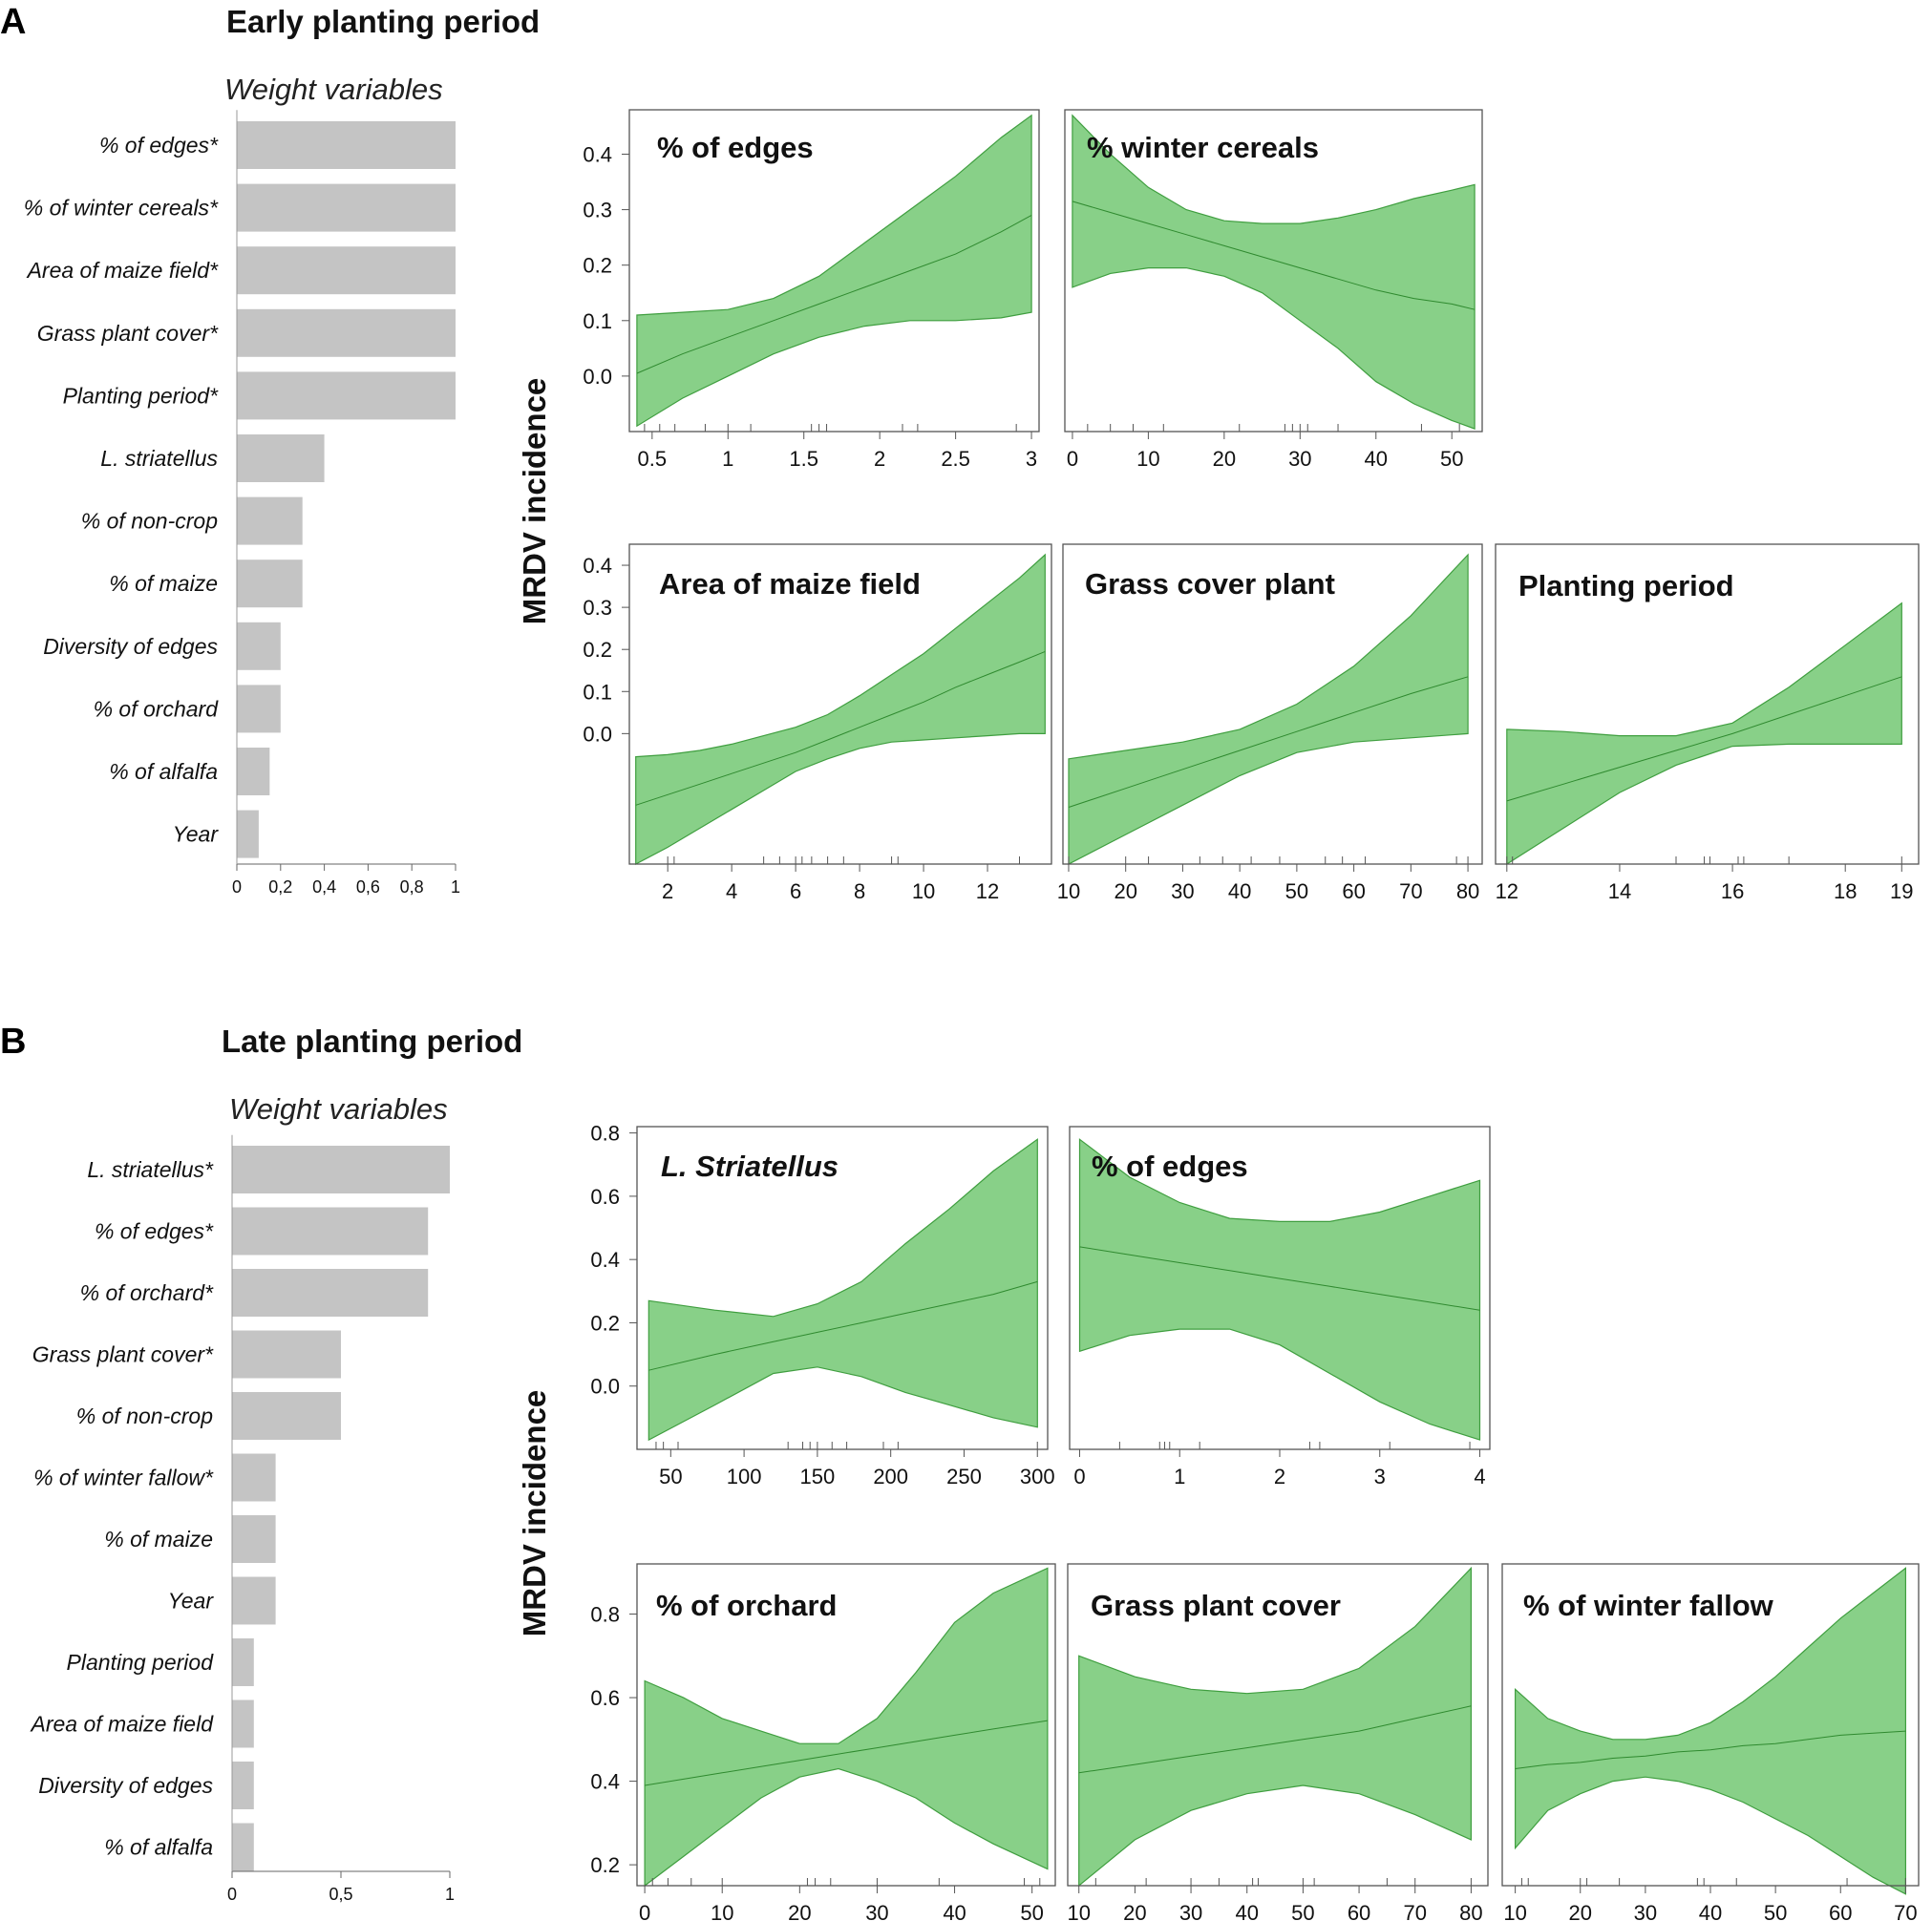 Image resolution: width=1932 pixels, height=1921 pixels. What do you see at coordinates (159, 458) in the screenshot?
I see `weight-bar-label: L. striatellus` at bounding box center [159, 458].